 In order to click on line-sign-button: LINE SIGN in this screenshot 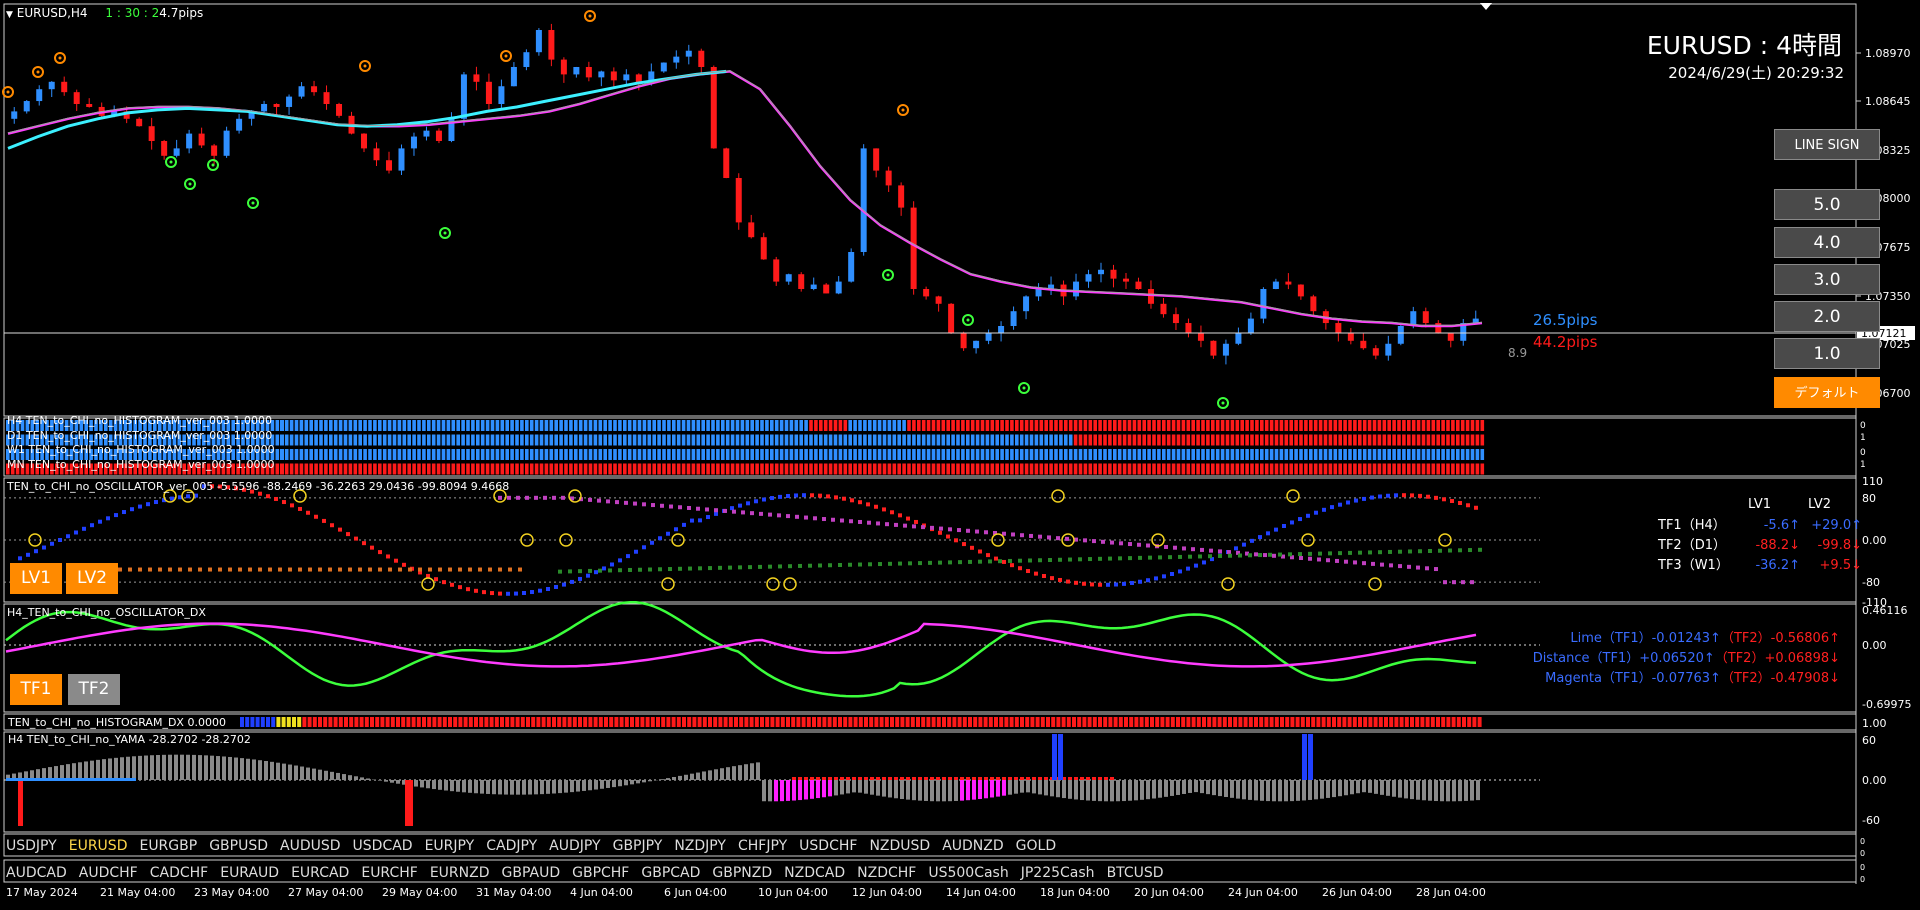, I will do `click(1827, 144)`.